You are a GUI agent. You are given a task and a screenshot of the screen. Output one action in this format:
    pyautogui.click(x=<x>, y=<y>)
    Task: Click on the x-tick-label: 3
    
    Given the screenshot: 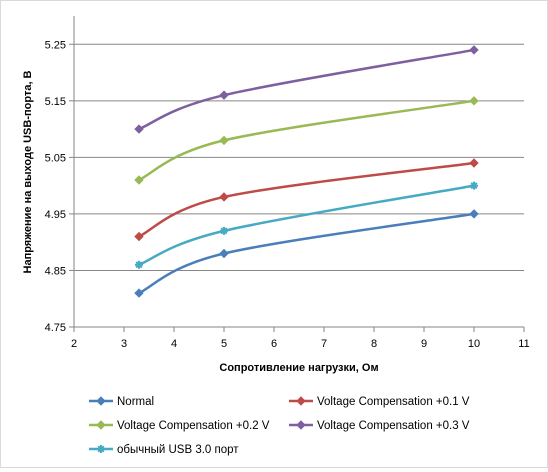 What is the action you would take?
    pyautogui.click(x=124, y=344)
    